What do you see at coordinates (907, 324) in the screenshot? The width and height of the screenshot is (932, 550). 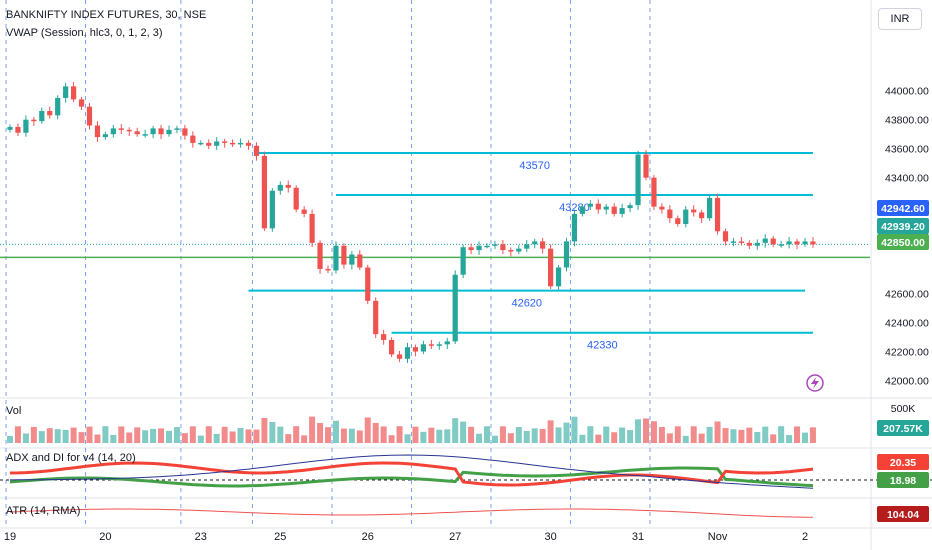 I see `y-axis-tick-label: 42400.00` at bounding box center [907, 324].